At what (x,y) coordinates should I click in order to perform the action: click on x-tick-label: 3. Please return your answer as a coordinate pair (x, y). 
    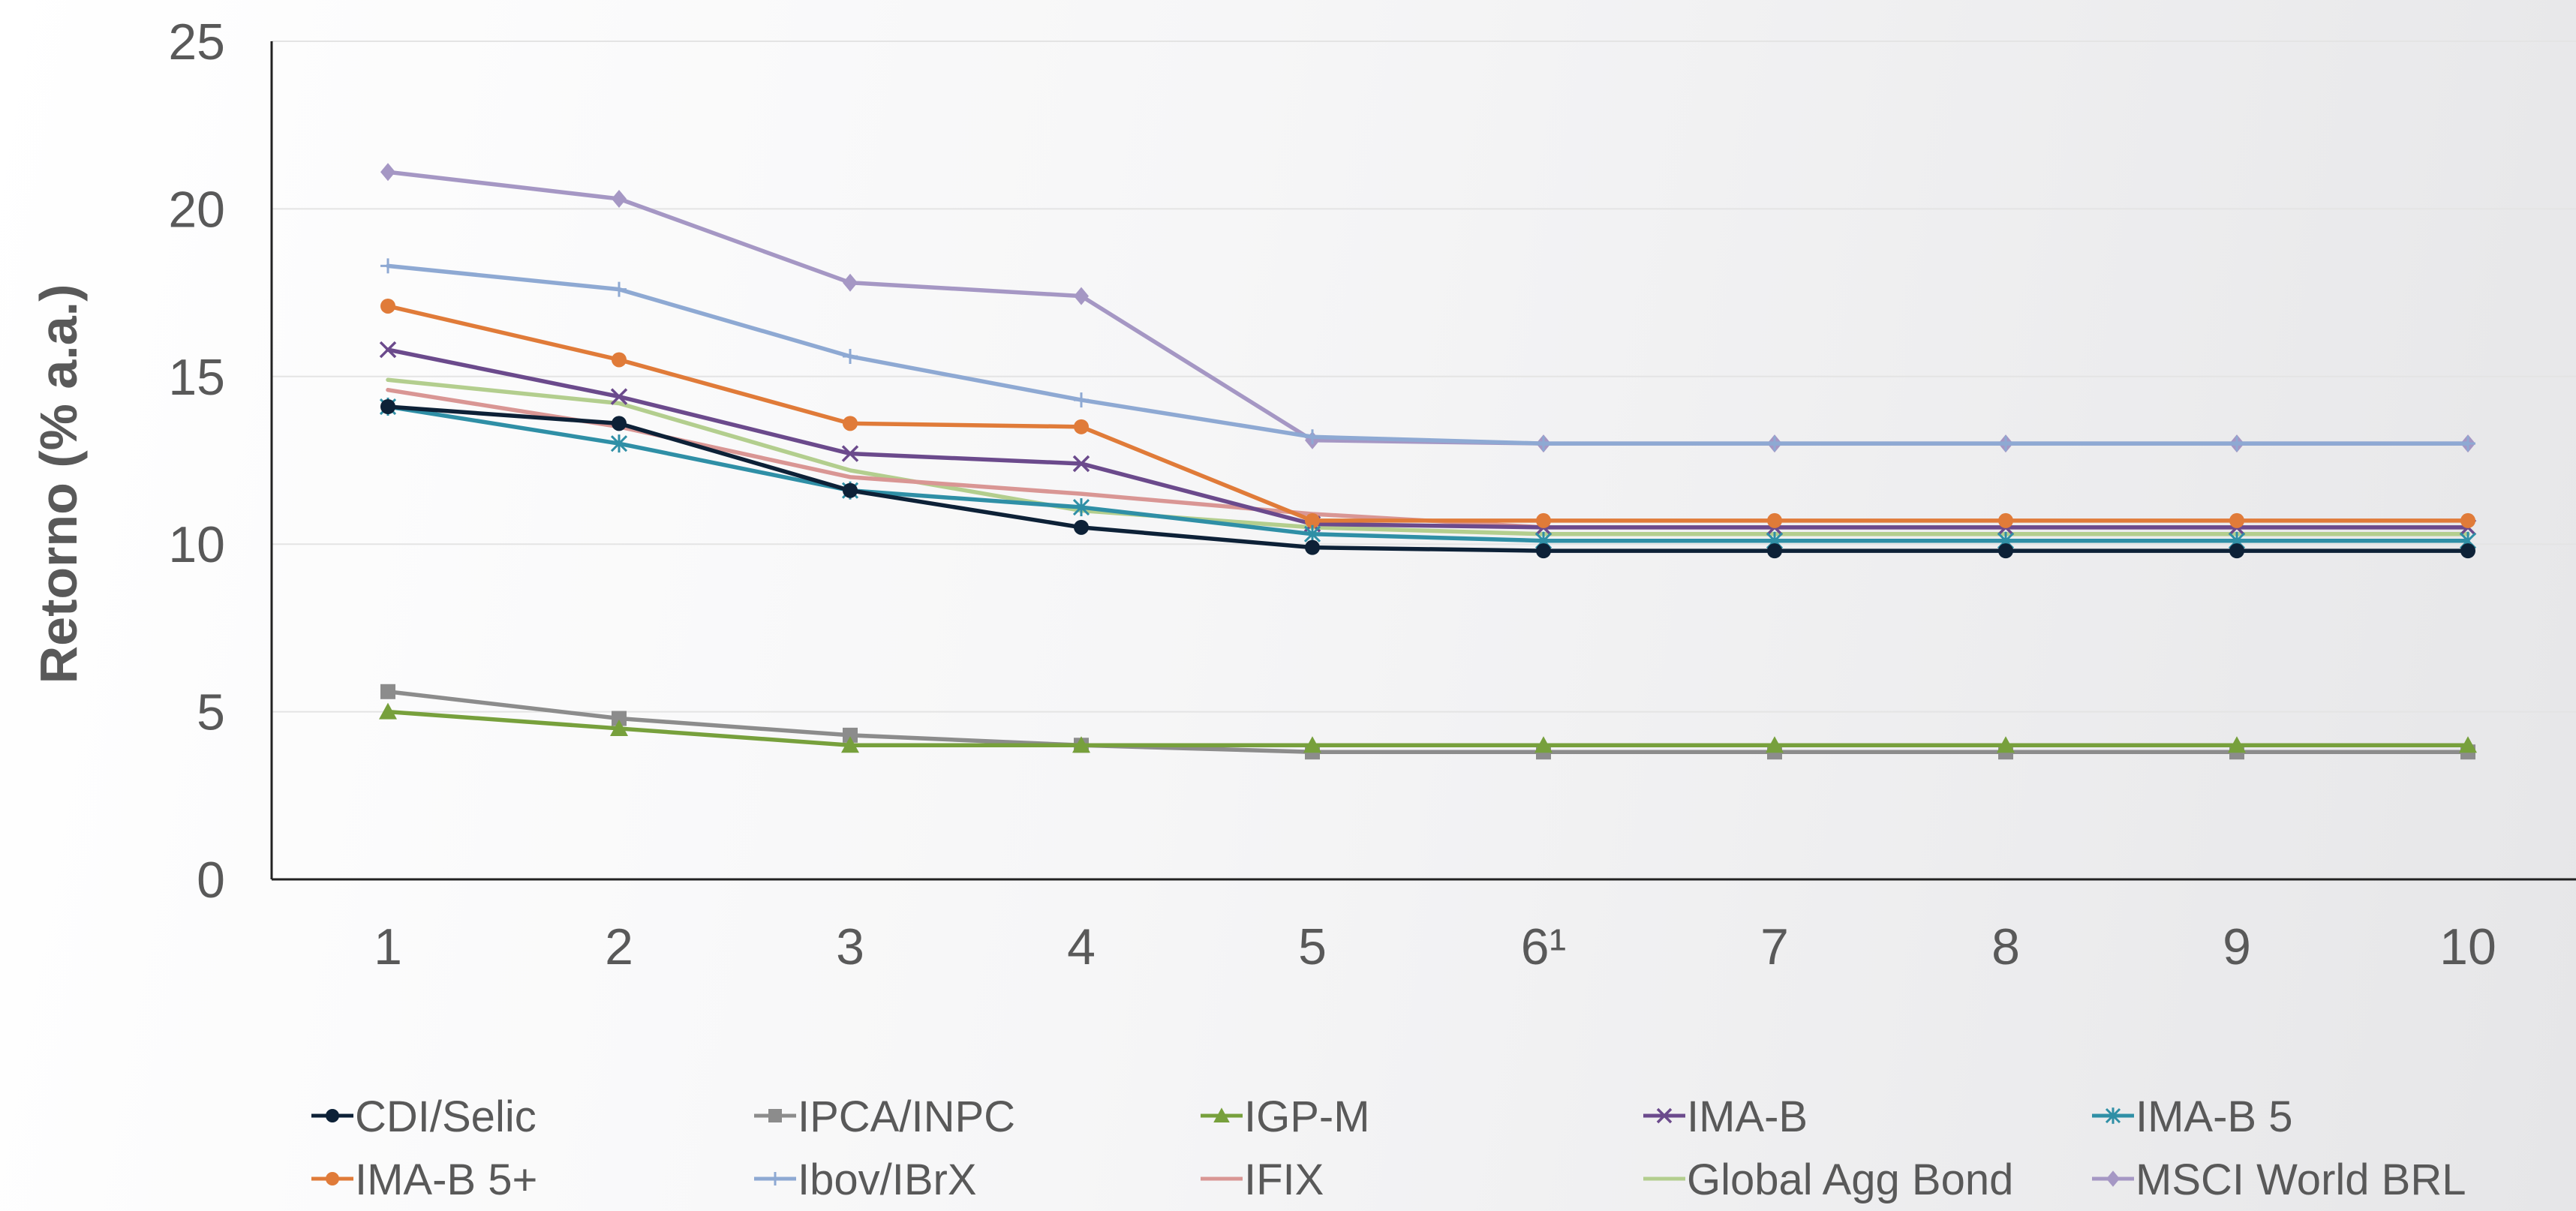
    Looking at the image, I should click on (850, 946).